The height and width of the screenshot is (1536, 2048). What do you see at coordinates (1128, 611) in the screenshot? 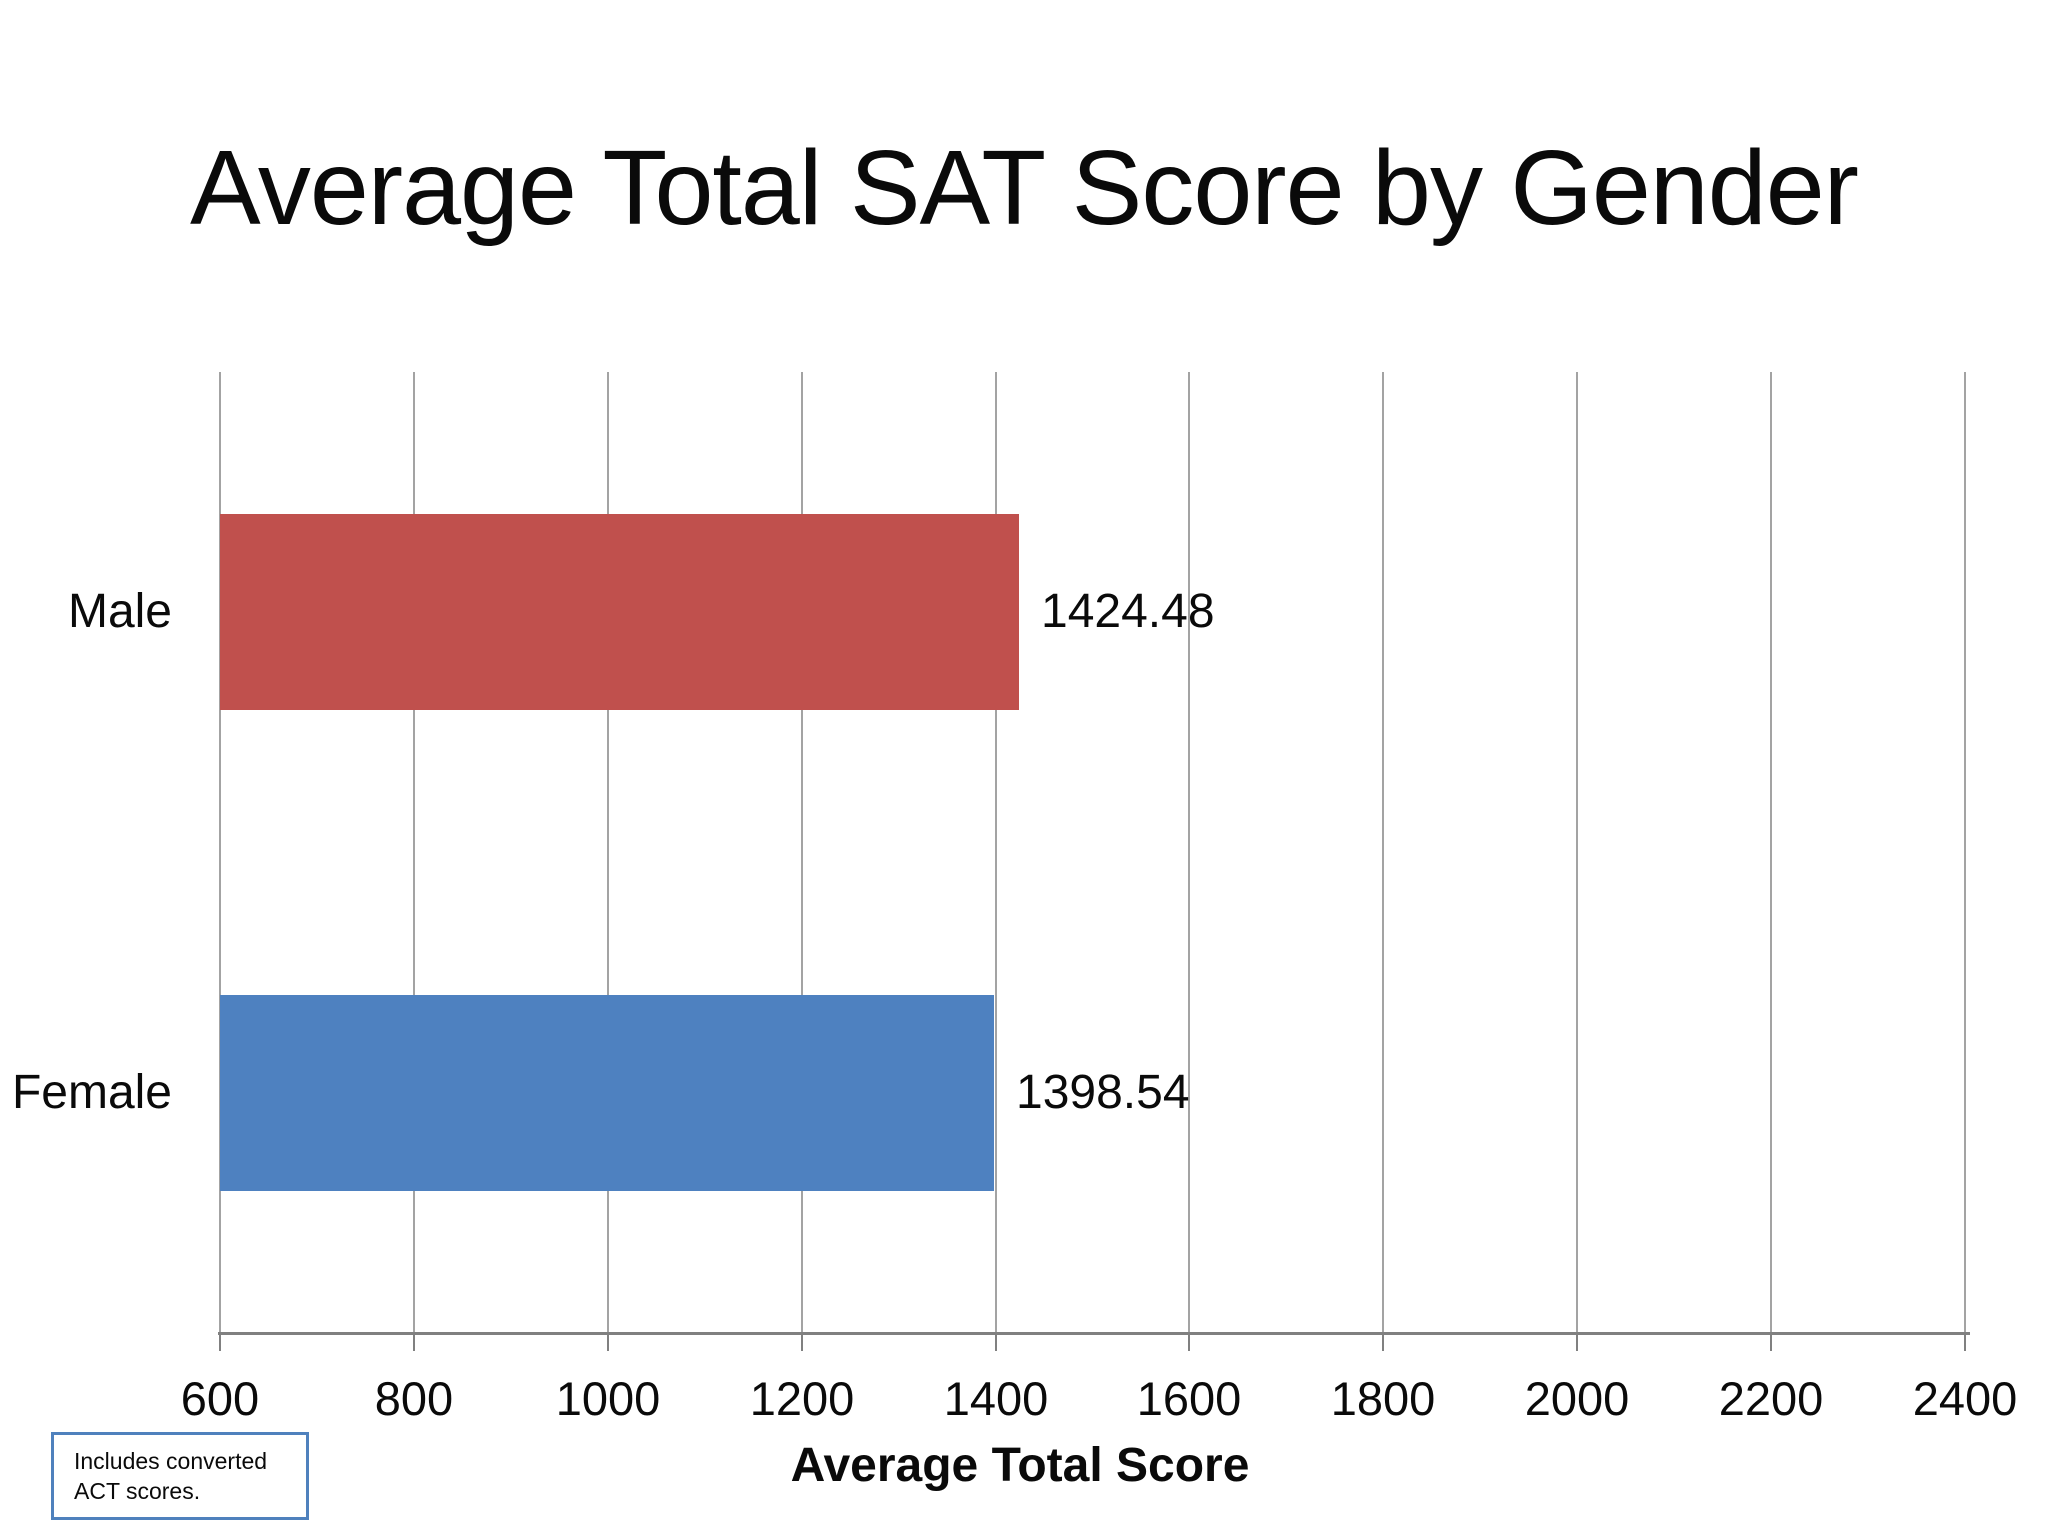
I see `value-label-male: 1424.48` at bounding box center [1128, 611].